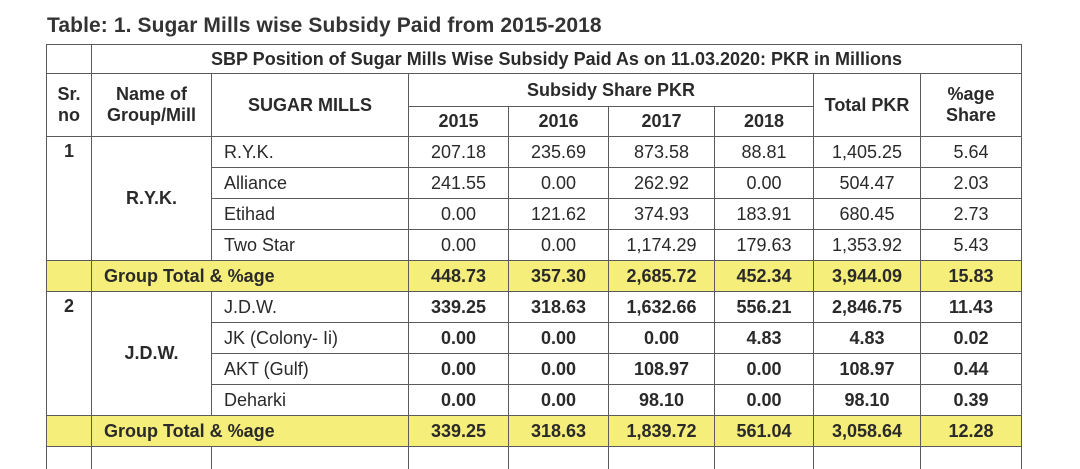 This screenshot has width=1080, height=469. Describe the element at coordinates (971, 307) in the screenshot. I see `value-share: 11.43` at that location.